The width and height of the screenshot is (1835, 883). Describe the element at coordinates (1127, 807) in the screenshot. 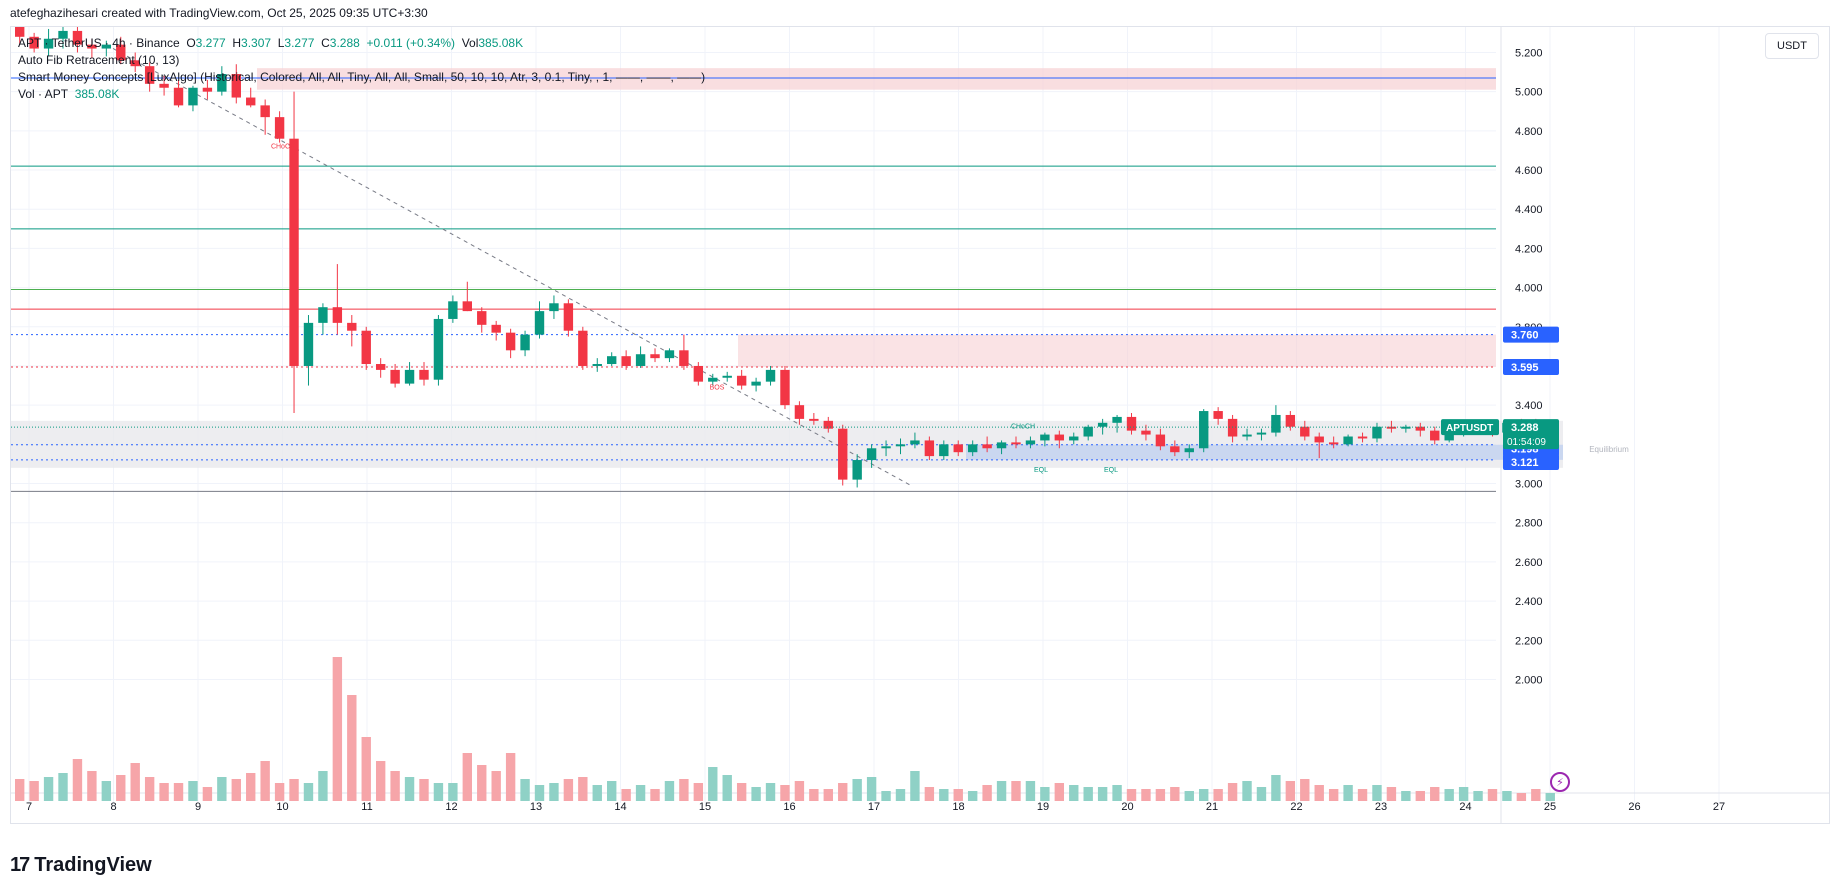

I see `x-tick-label: 20` at that location.